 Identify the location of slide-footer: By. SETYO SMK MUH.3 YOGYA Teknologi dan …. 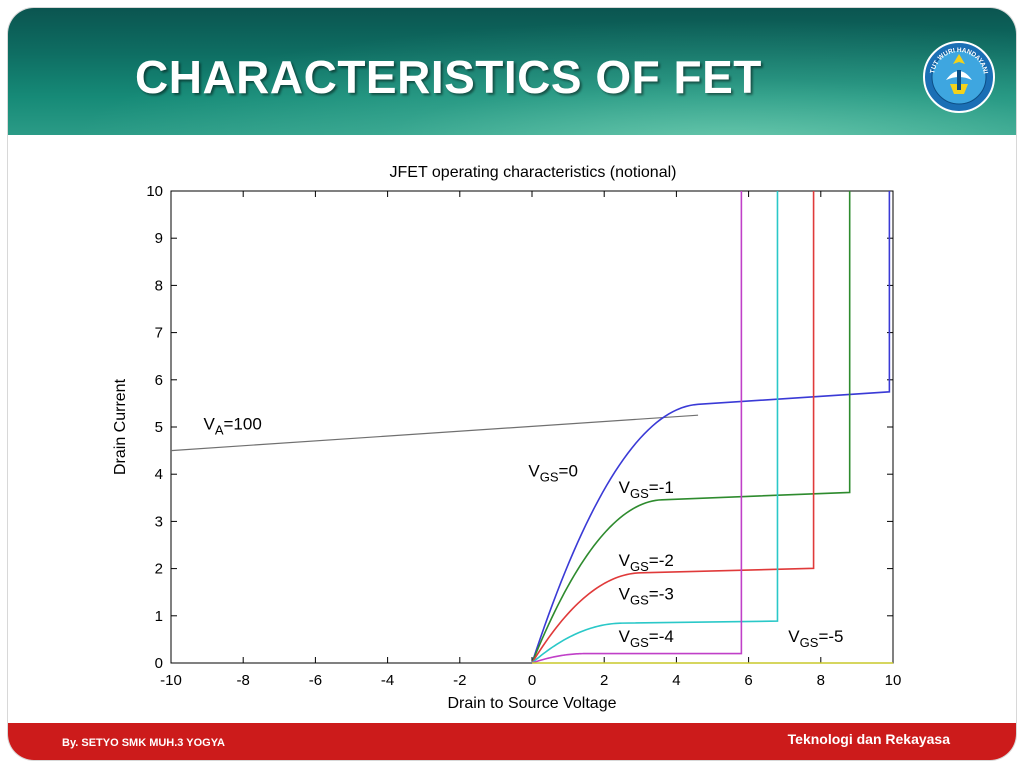
(512, 741).